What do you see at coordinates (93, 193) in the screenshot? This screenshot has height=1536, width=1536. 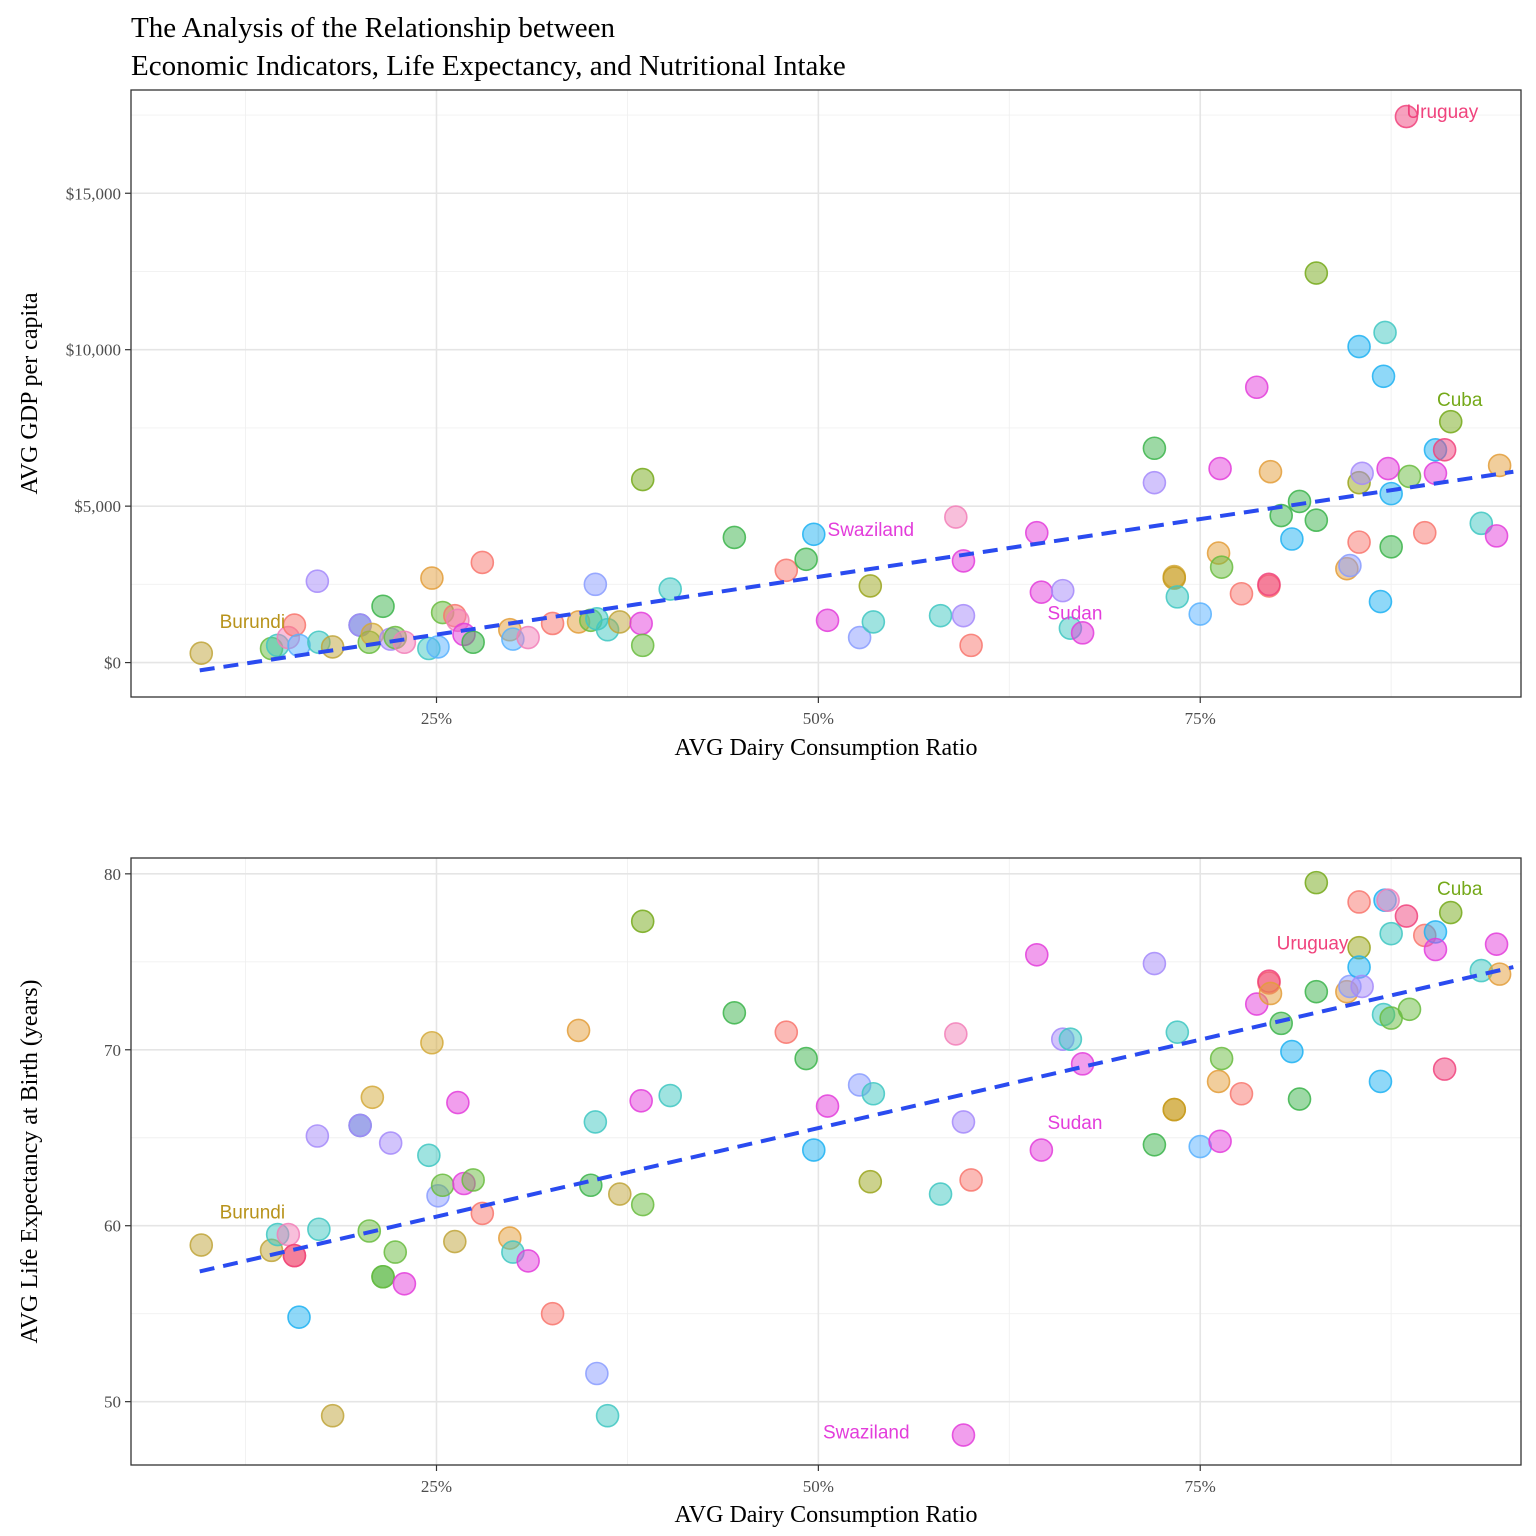 I see `y-tick-label: $15,000` at bounding box center [93, 193].